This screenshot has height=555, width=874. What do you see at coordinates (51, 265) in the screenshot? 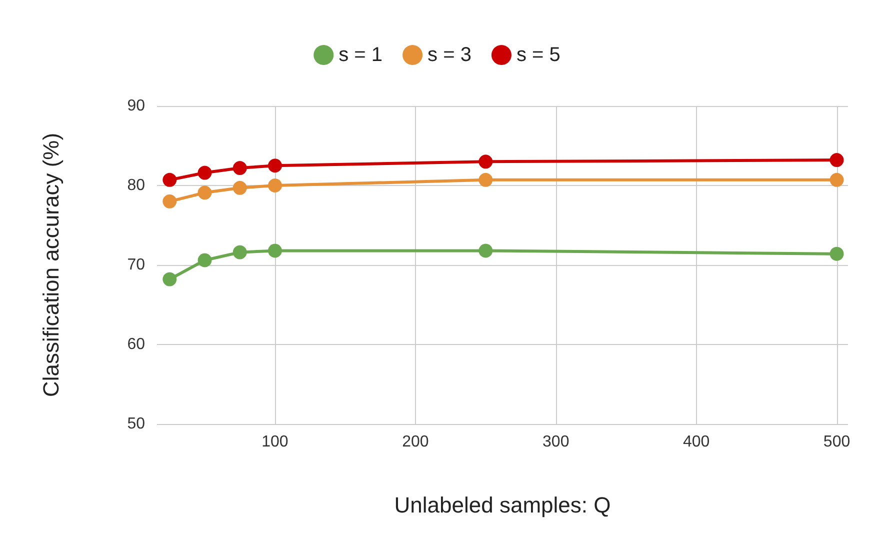
I see `y-axis-title: Classification accuracy (%)` at bounding box center [51, 265].